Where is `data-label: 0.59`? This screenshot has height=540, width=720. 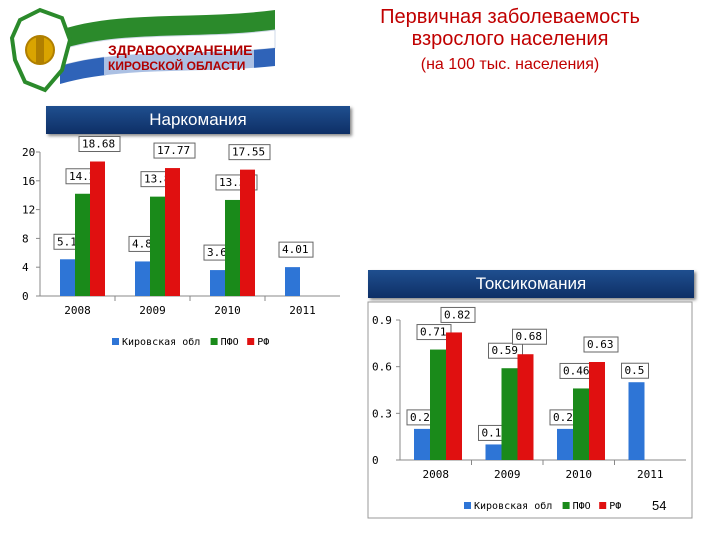
data-label: 0.59 is located at coordinates (505, 350).